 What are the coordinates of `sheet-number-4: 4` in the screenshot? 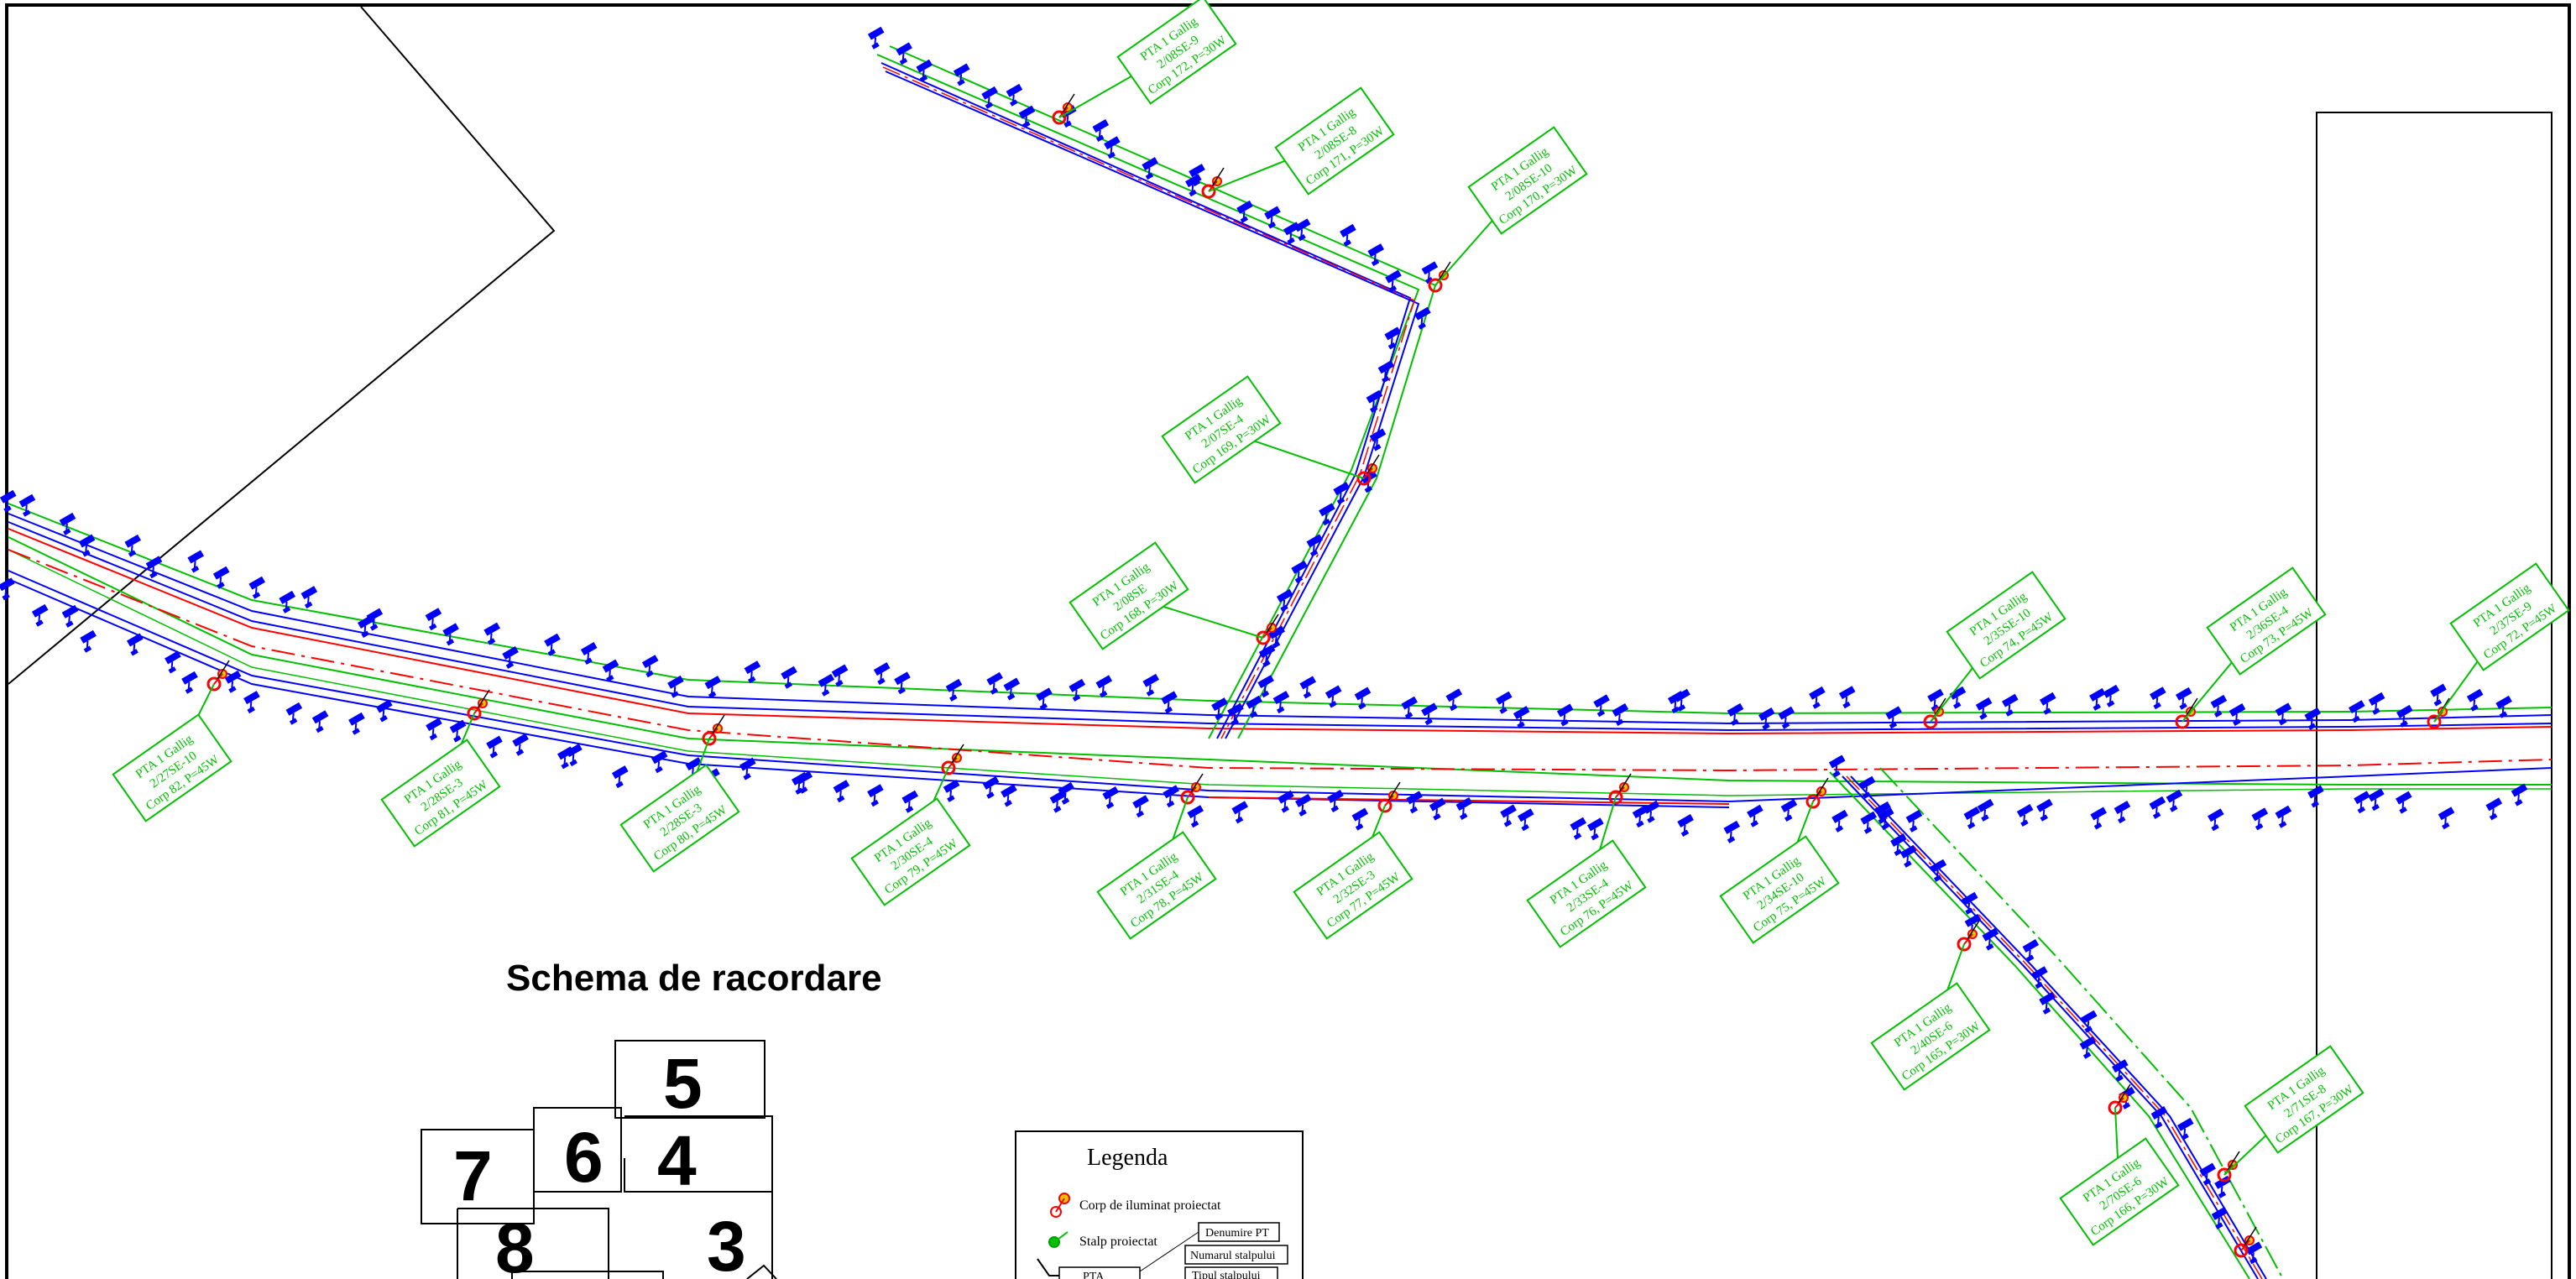 It's located at (677, 1161).